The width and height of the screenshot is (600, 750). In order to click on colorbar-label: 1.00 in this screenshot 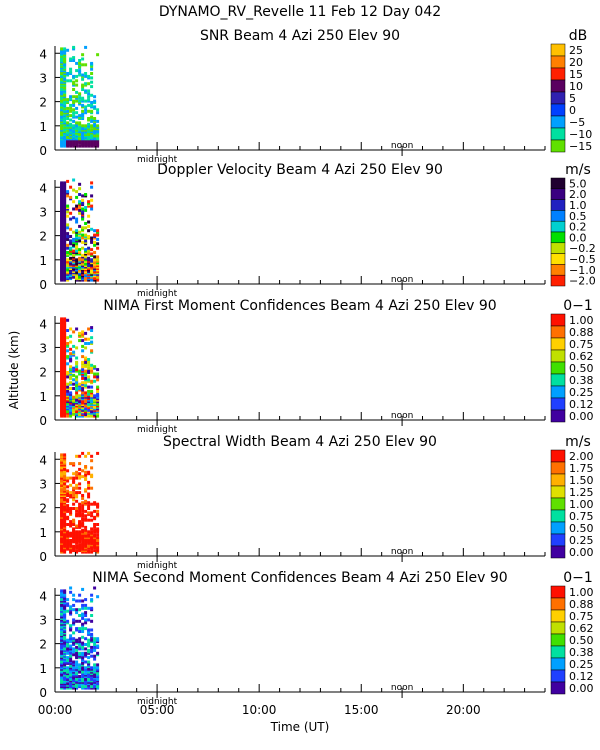, I will do `click(581, 592)`.